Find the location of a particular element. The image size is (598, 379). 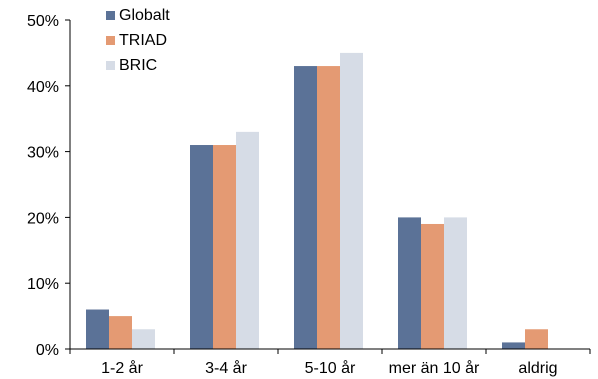

x-tick-label: aldrig is located at coordinates (537, 368).